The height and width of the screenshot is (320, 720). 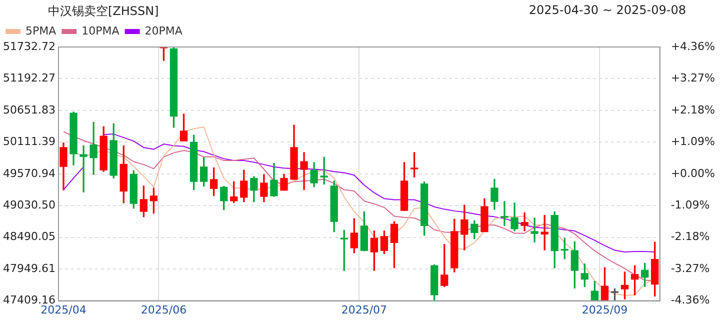 What do you see at coordinates (693, 78) in the screenshot?
I see `y2-tick-label: +3.27%` at bounding box center [693, 78].